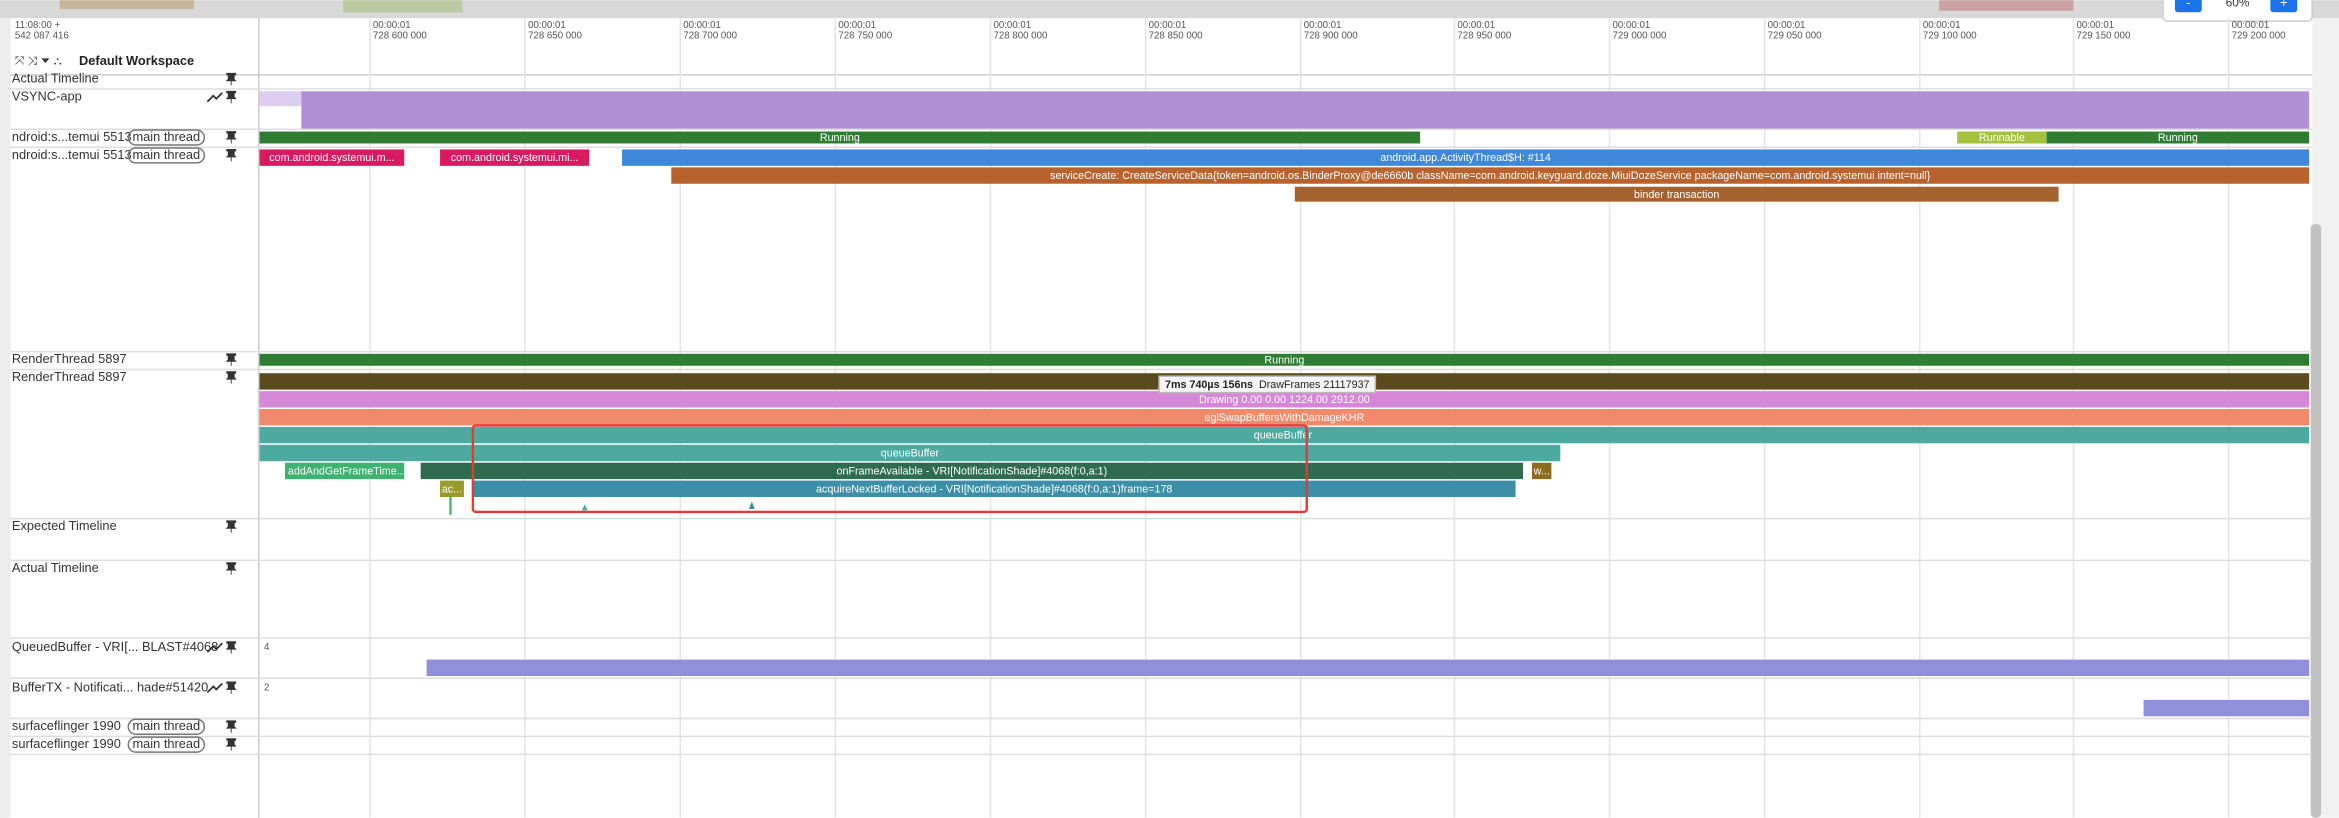  I want to click on track-name: Actual Timeline, so click(55, 567).